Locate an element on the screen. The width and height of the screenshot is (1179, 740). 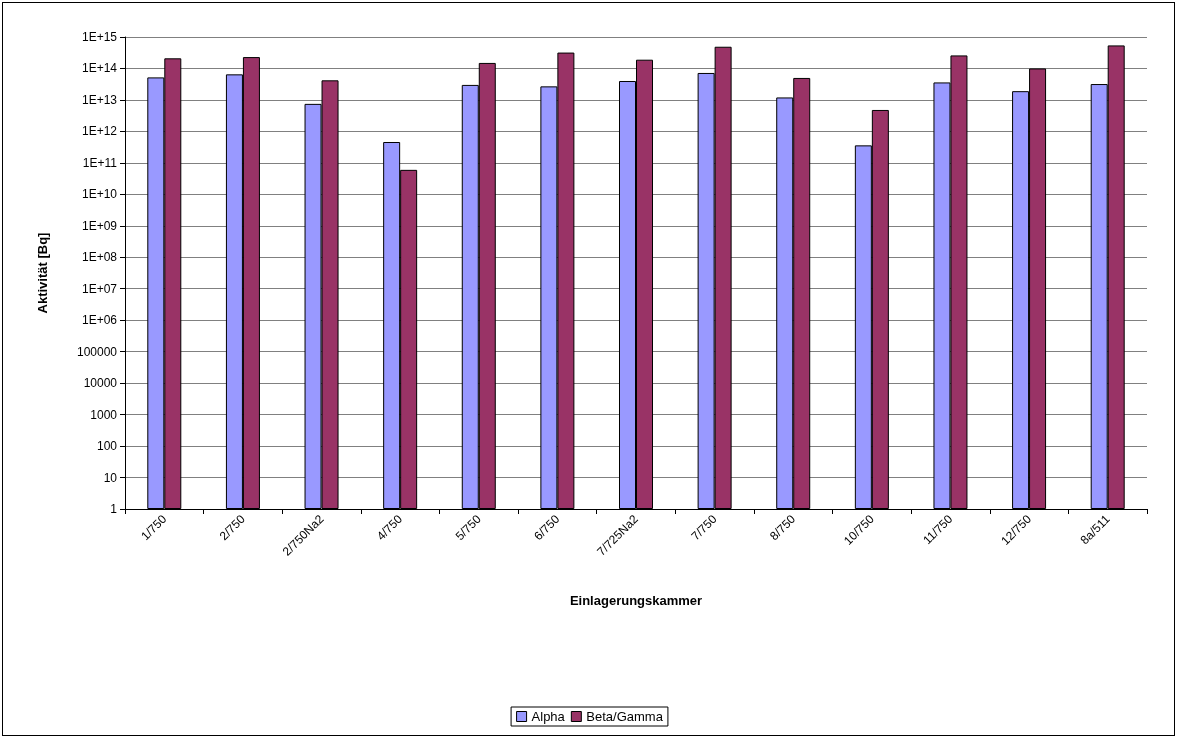
x-axis-title: Einlagerungskammer is located at coordinates (636, 600).